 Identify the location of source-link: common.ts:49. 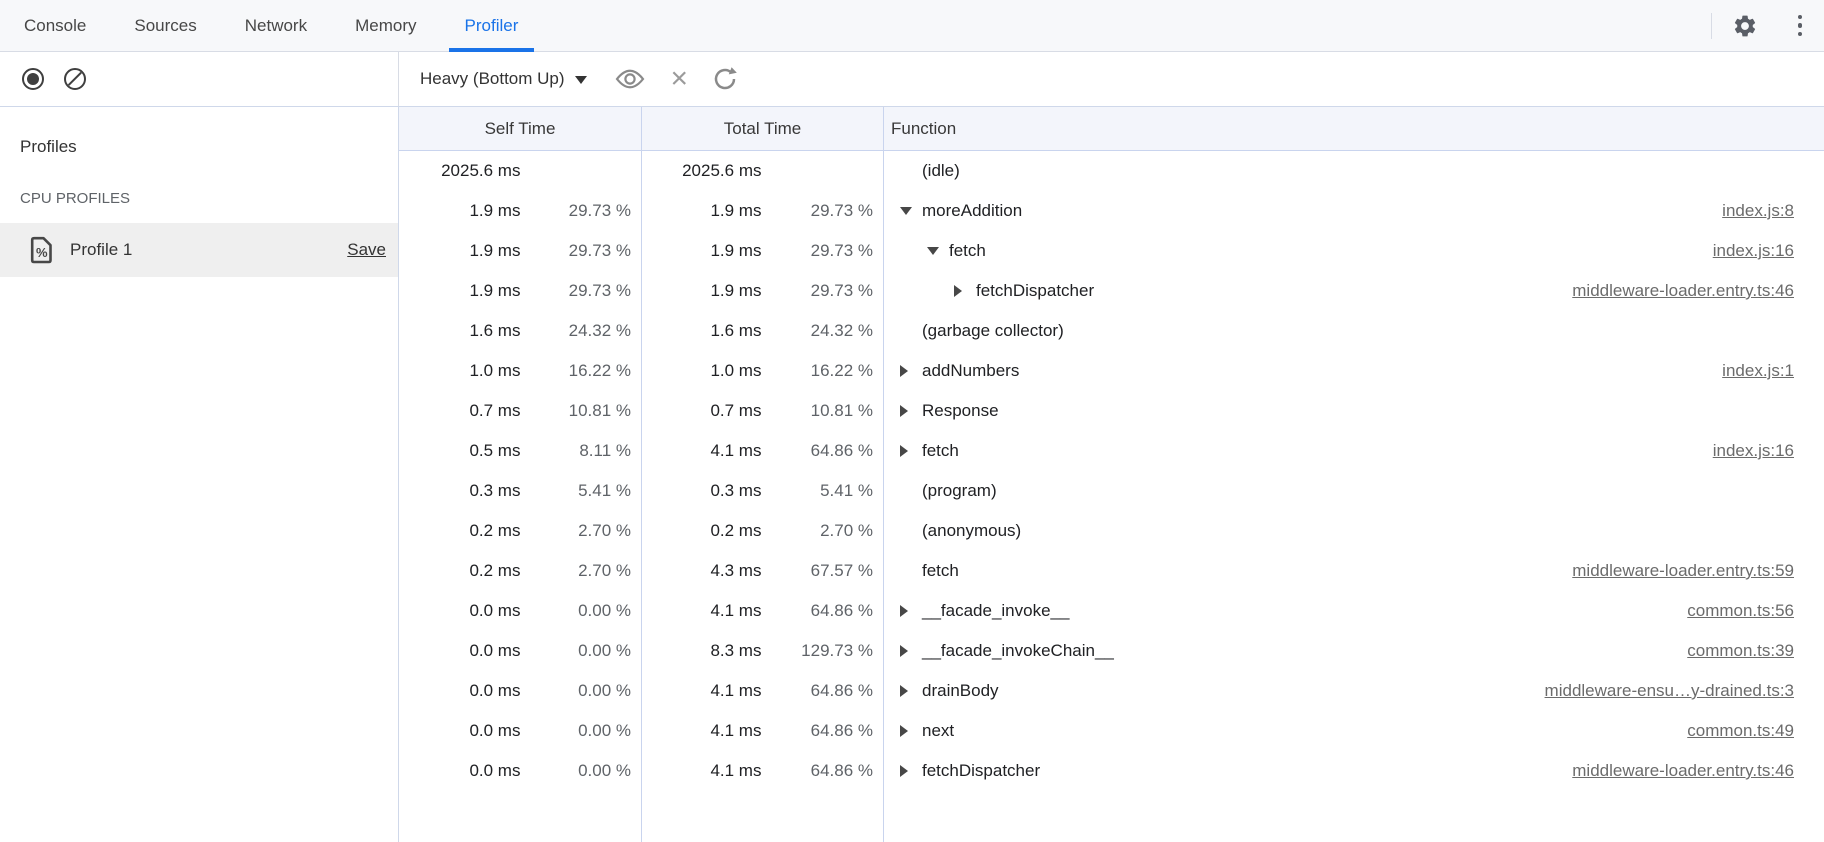
(1740, 730).